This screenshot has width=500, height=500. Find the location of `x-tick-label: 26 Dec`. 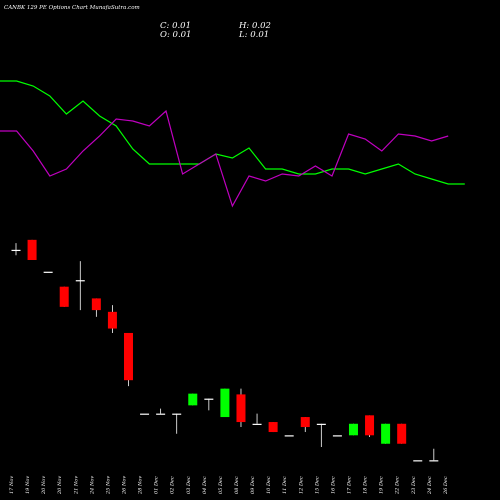

x-tick-label: 26 Dec is located at coordinates (446, 485).